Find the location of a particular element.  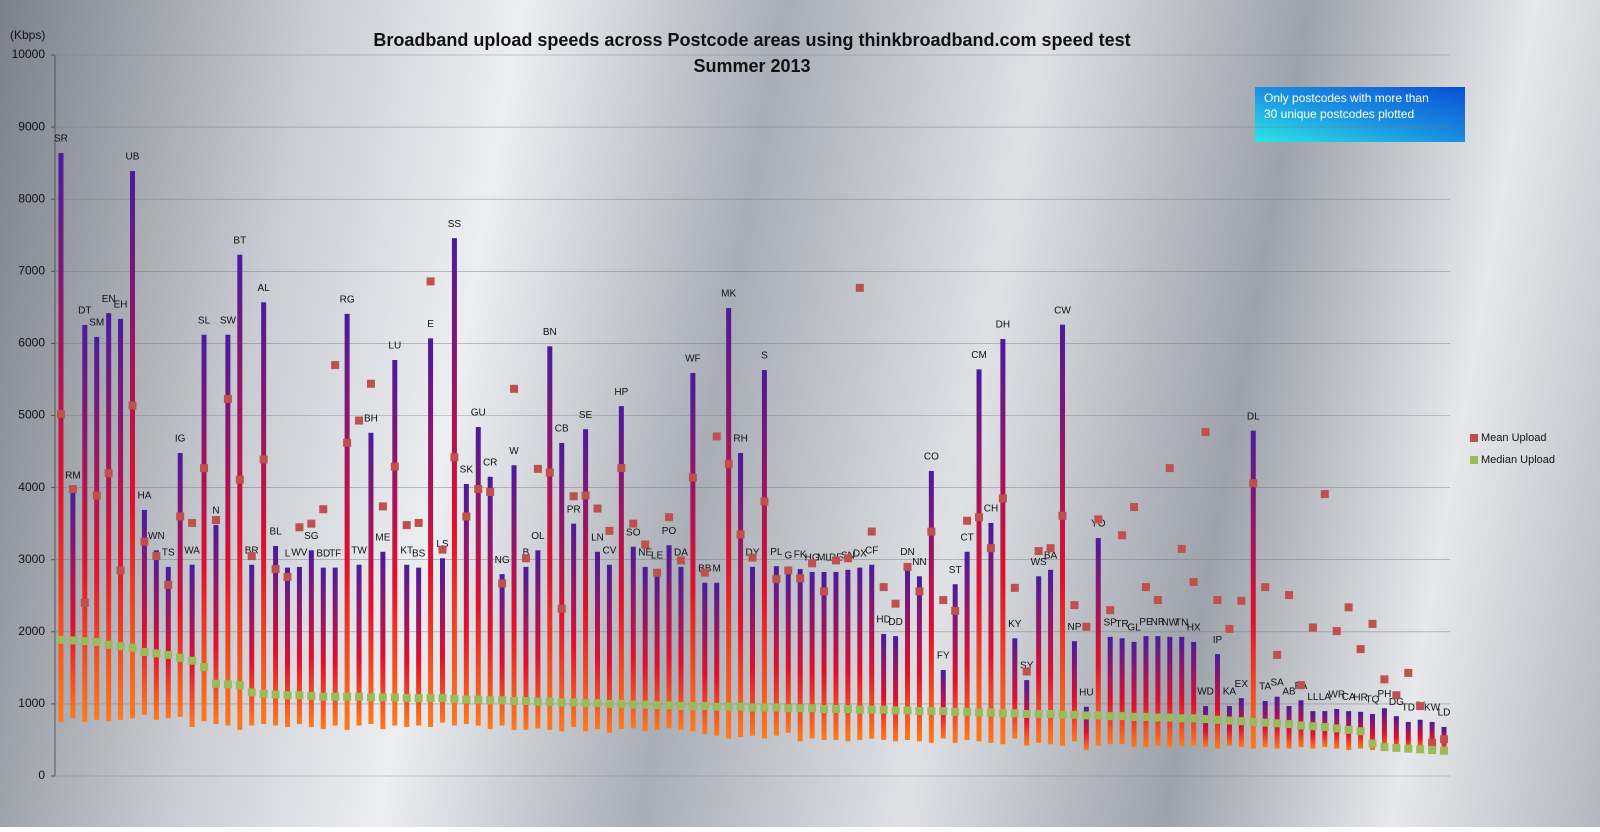

category-label: KW is located at coordinates (1432, 708).